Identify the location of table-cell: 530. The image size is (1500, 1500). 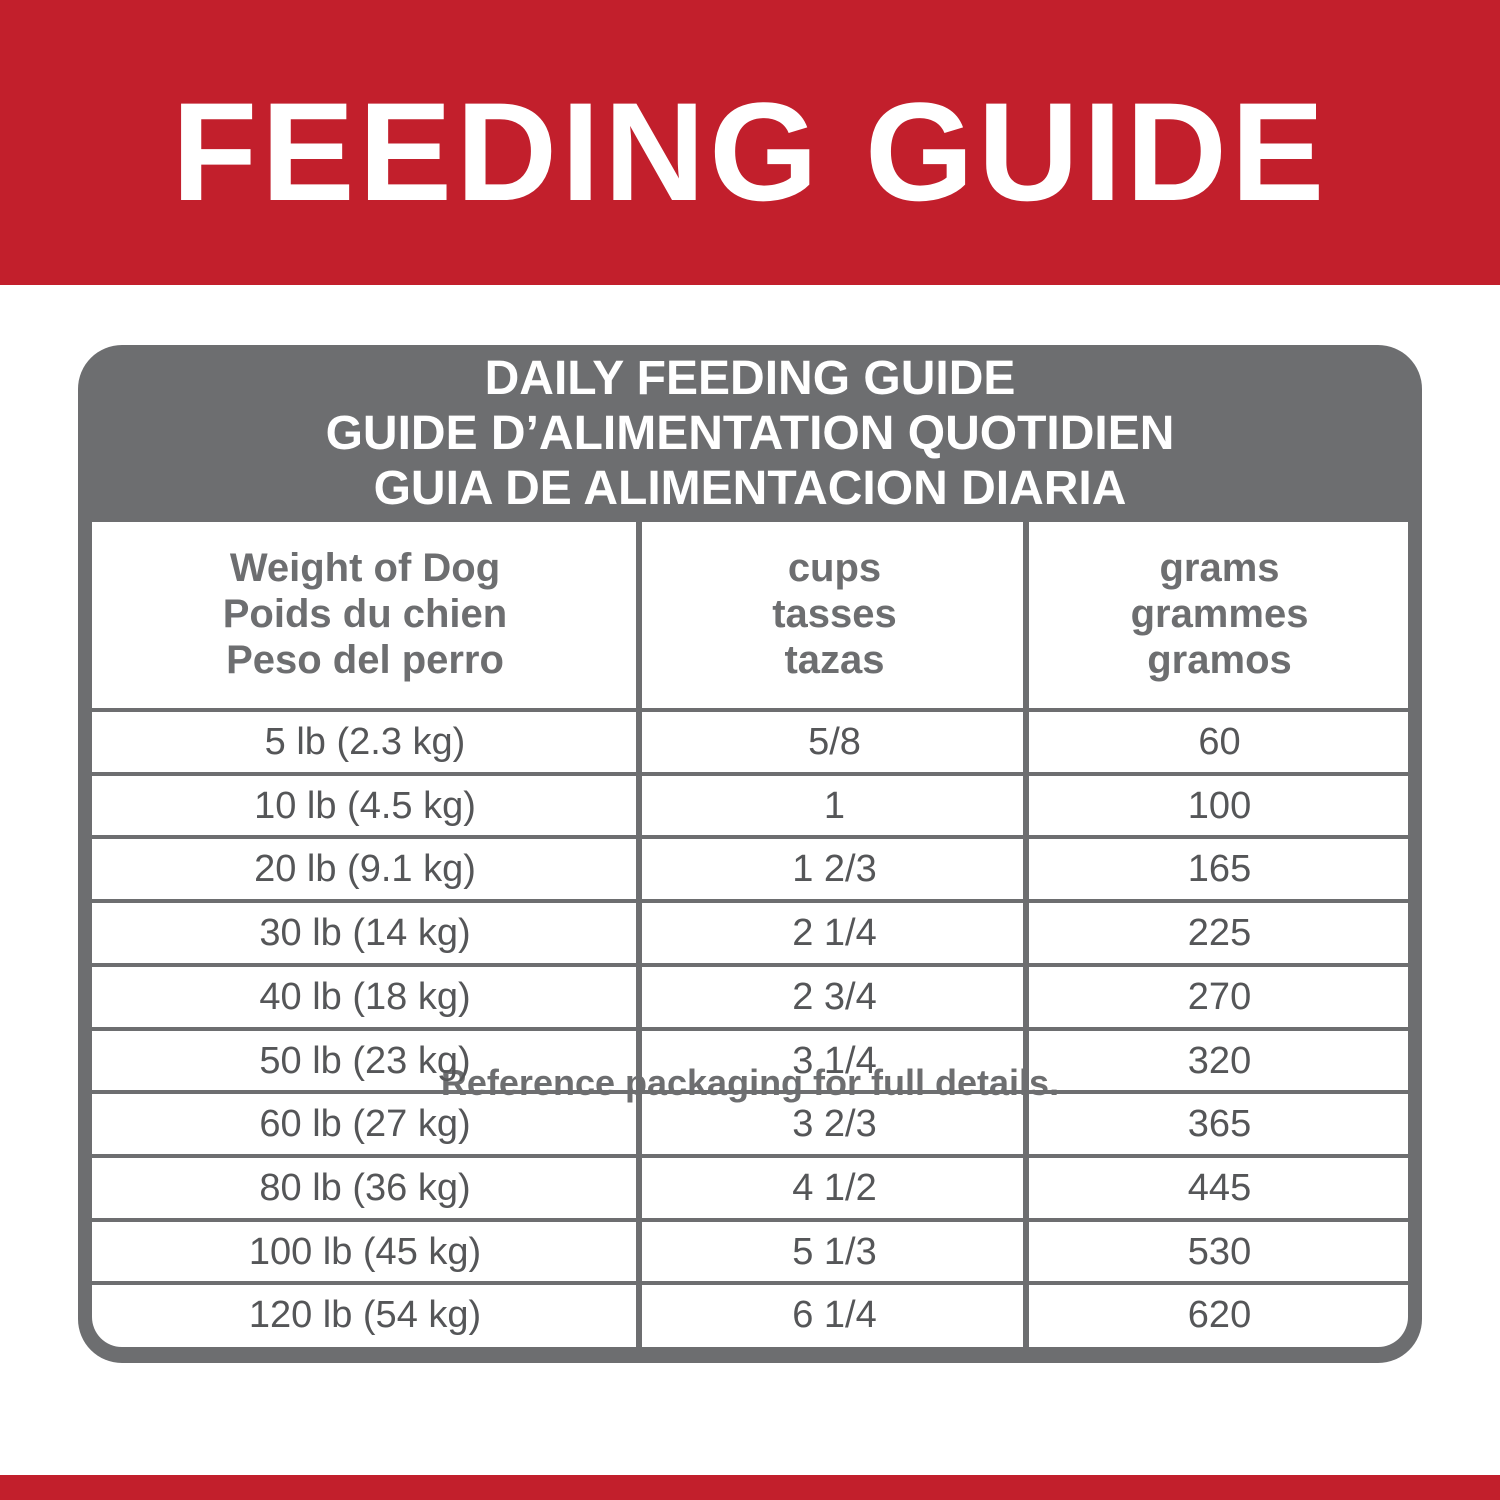
(1219, 1251).